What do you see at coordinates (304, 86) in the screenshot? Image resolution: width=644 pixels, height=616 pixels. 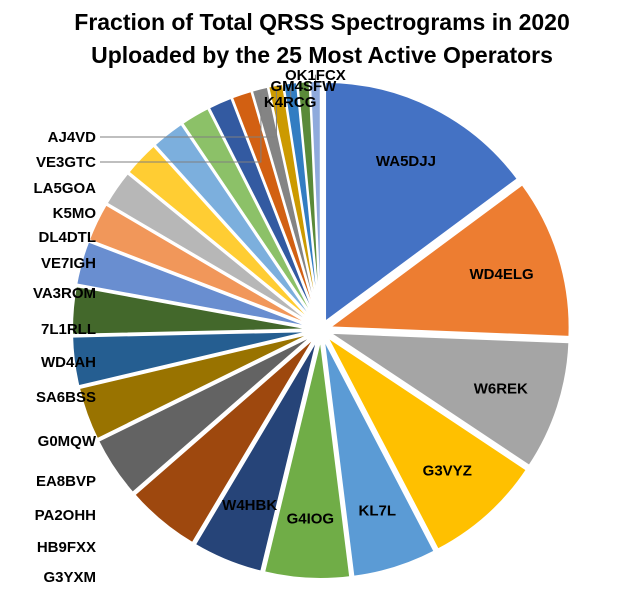 I see `slice-label-gm4sfw: GM4SFW` at bounding box center [304, 86].